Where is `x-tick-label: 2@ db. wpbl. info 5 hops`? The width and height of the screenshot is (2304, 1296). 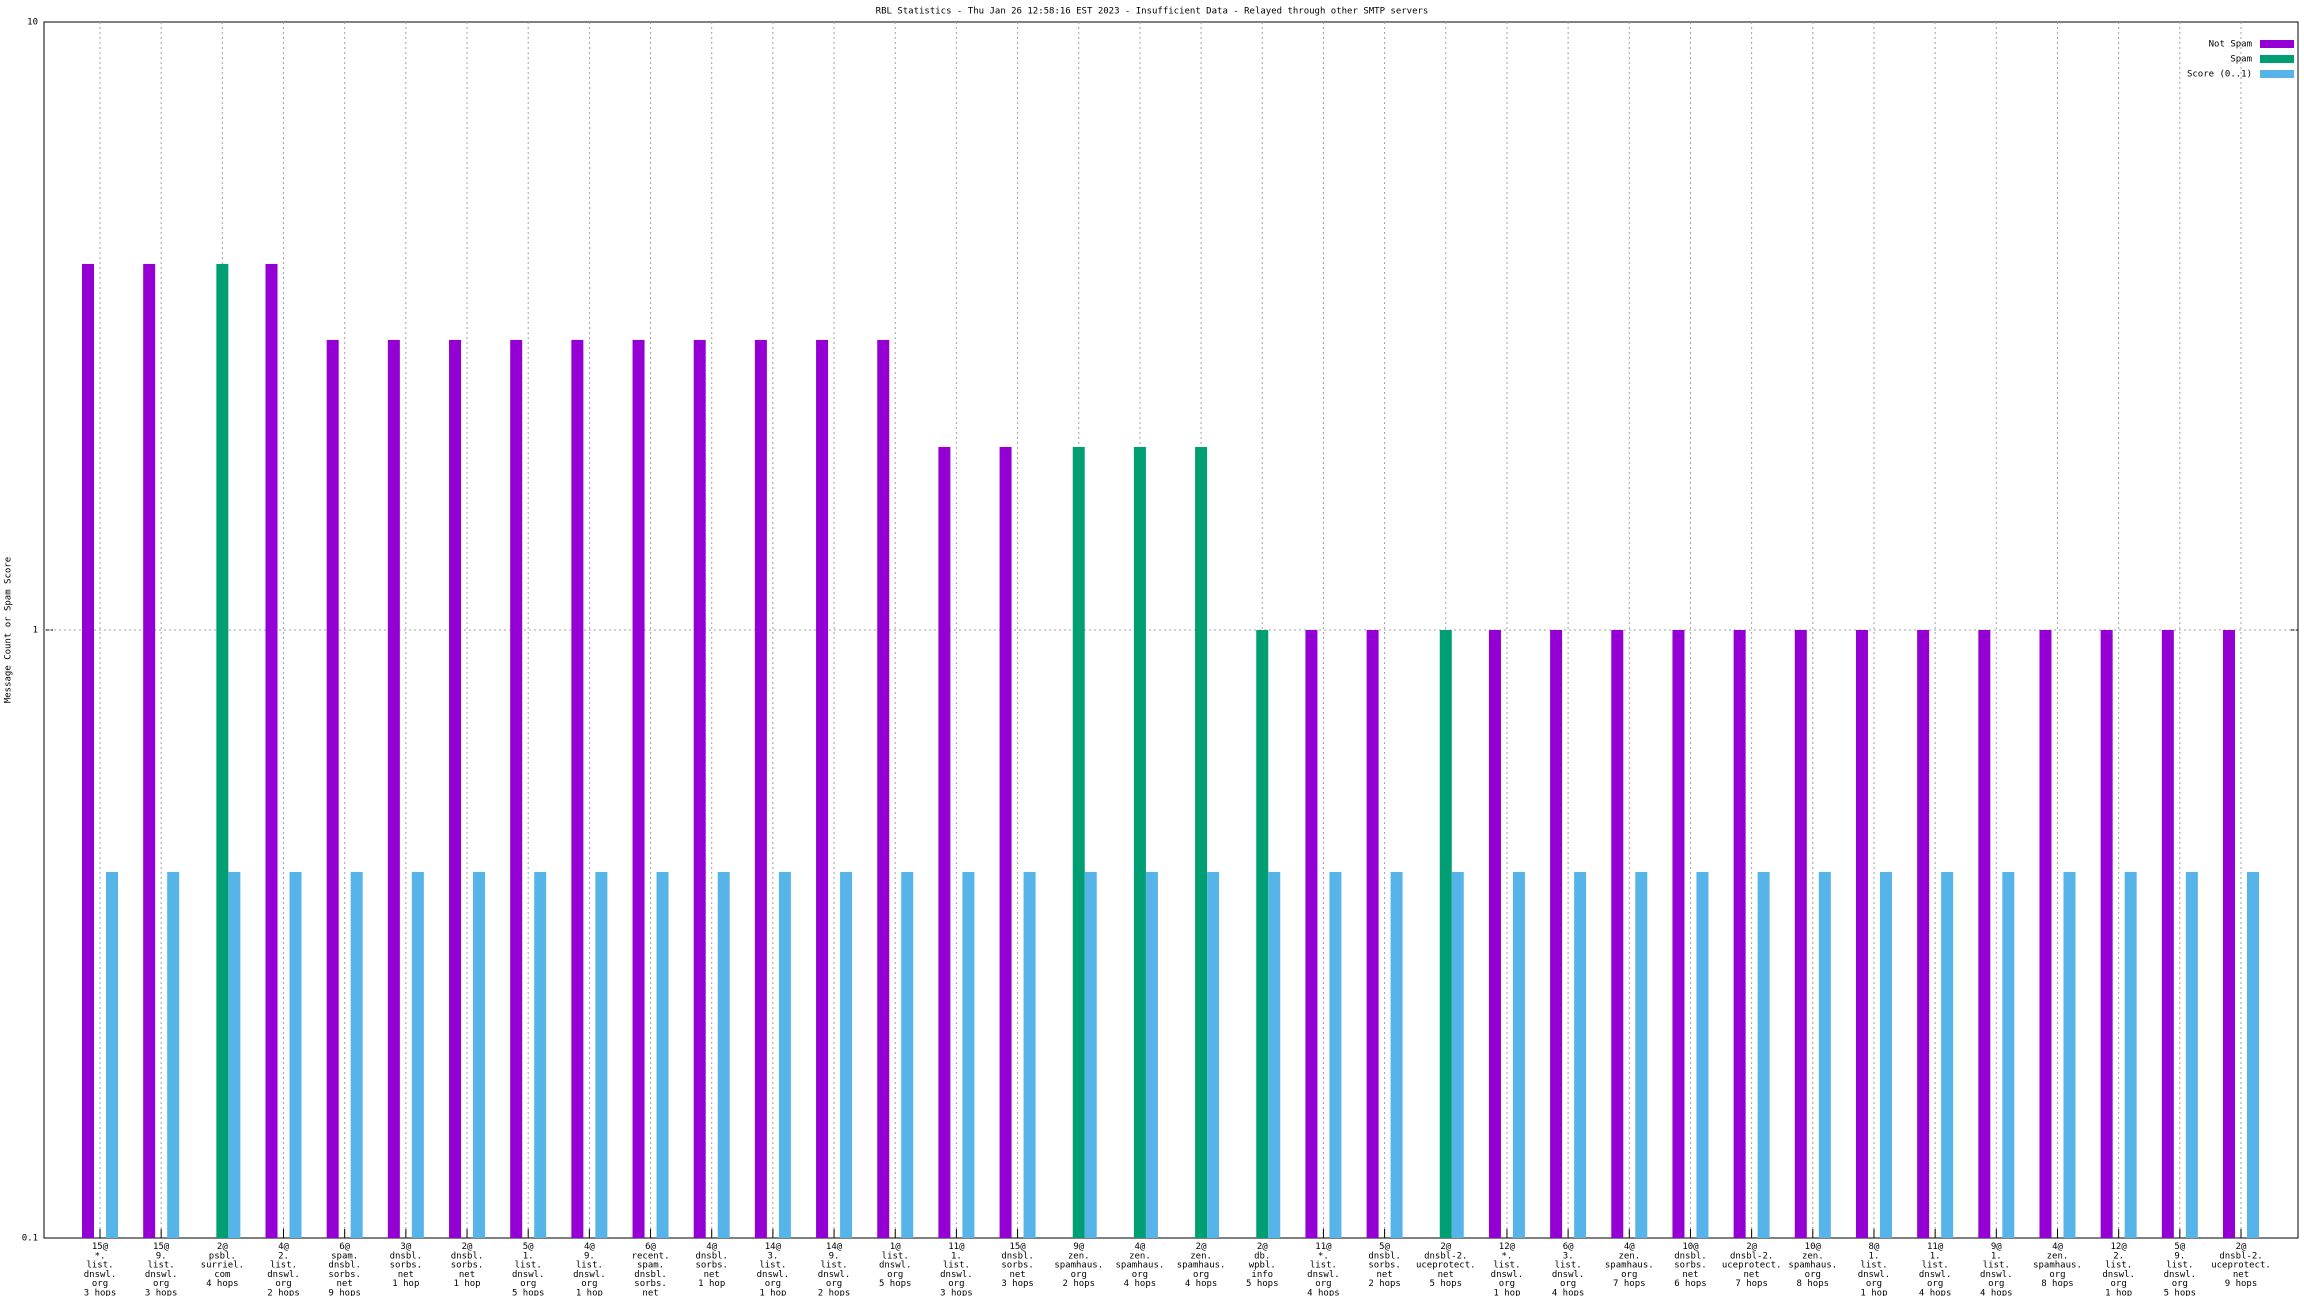 x-tick-label: 2@ db. wpbl. info 5 hops is located at coordinates (1262, 1265).